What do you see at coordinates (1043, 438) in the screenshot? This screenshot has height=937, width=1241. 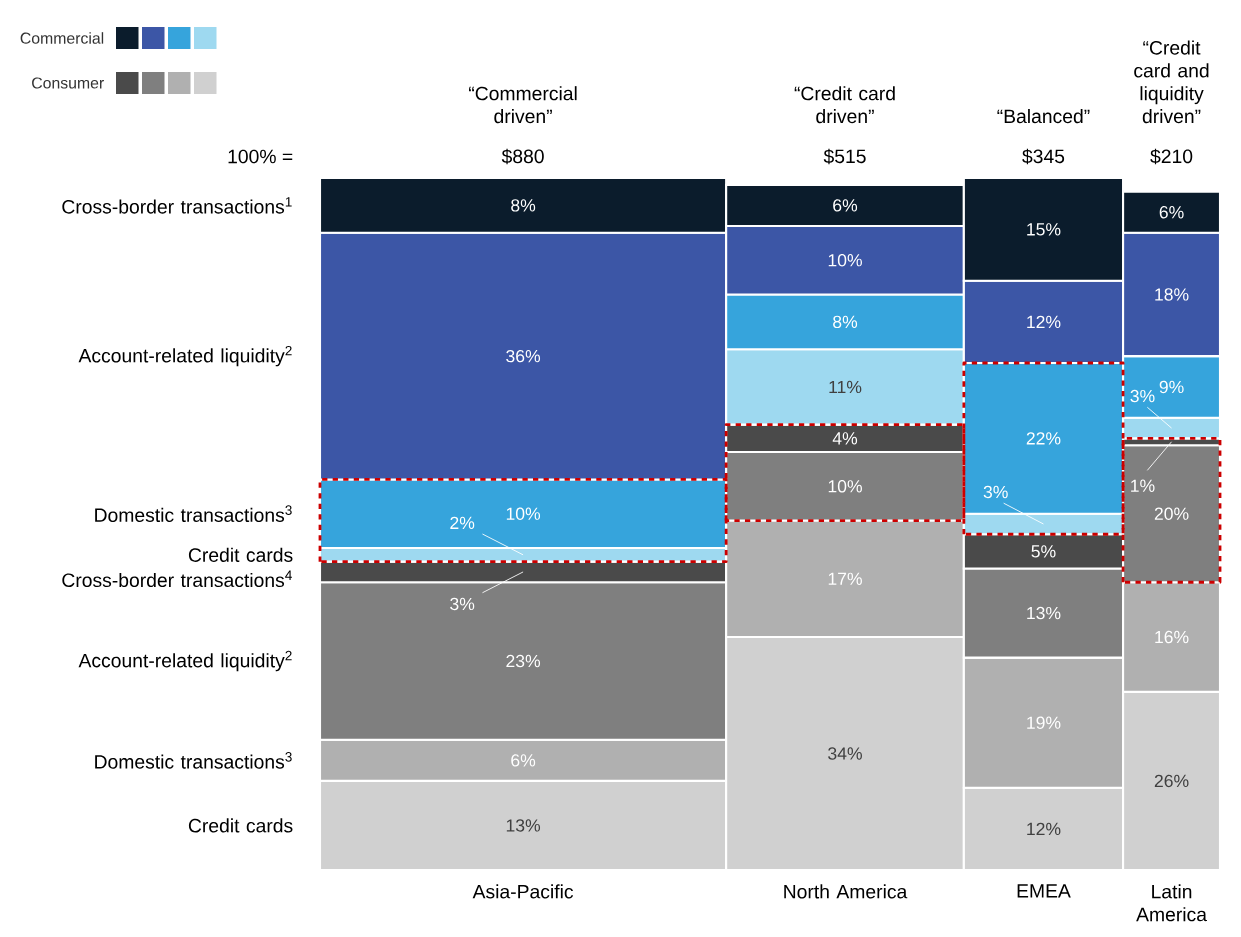 I see `data-label: 22%` at bounding box center [1043, 438].